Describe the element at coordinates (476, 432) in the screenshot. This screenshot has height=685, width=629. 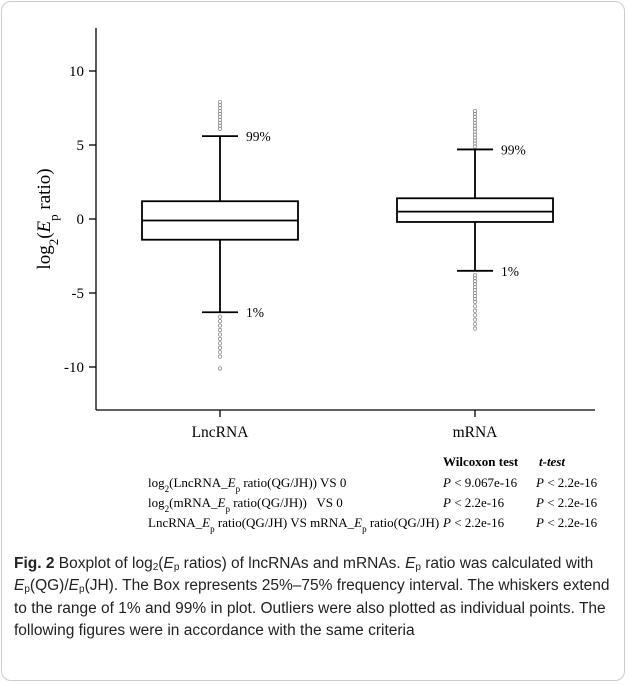
I see `x-tick-label: mRNA` at that location.